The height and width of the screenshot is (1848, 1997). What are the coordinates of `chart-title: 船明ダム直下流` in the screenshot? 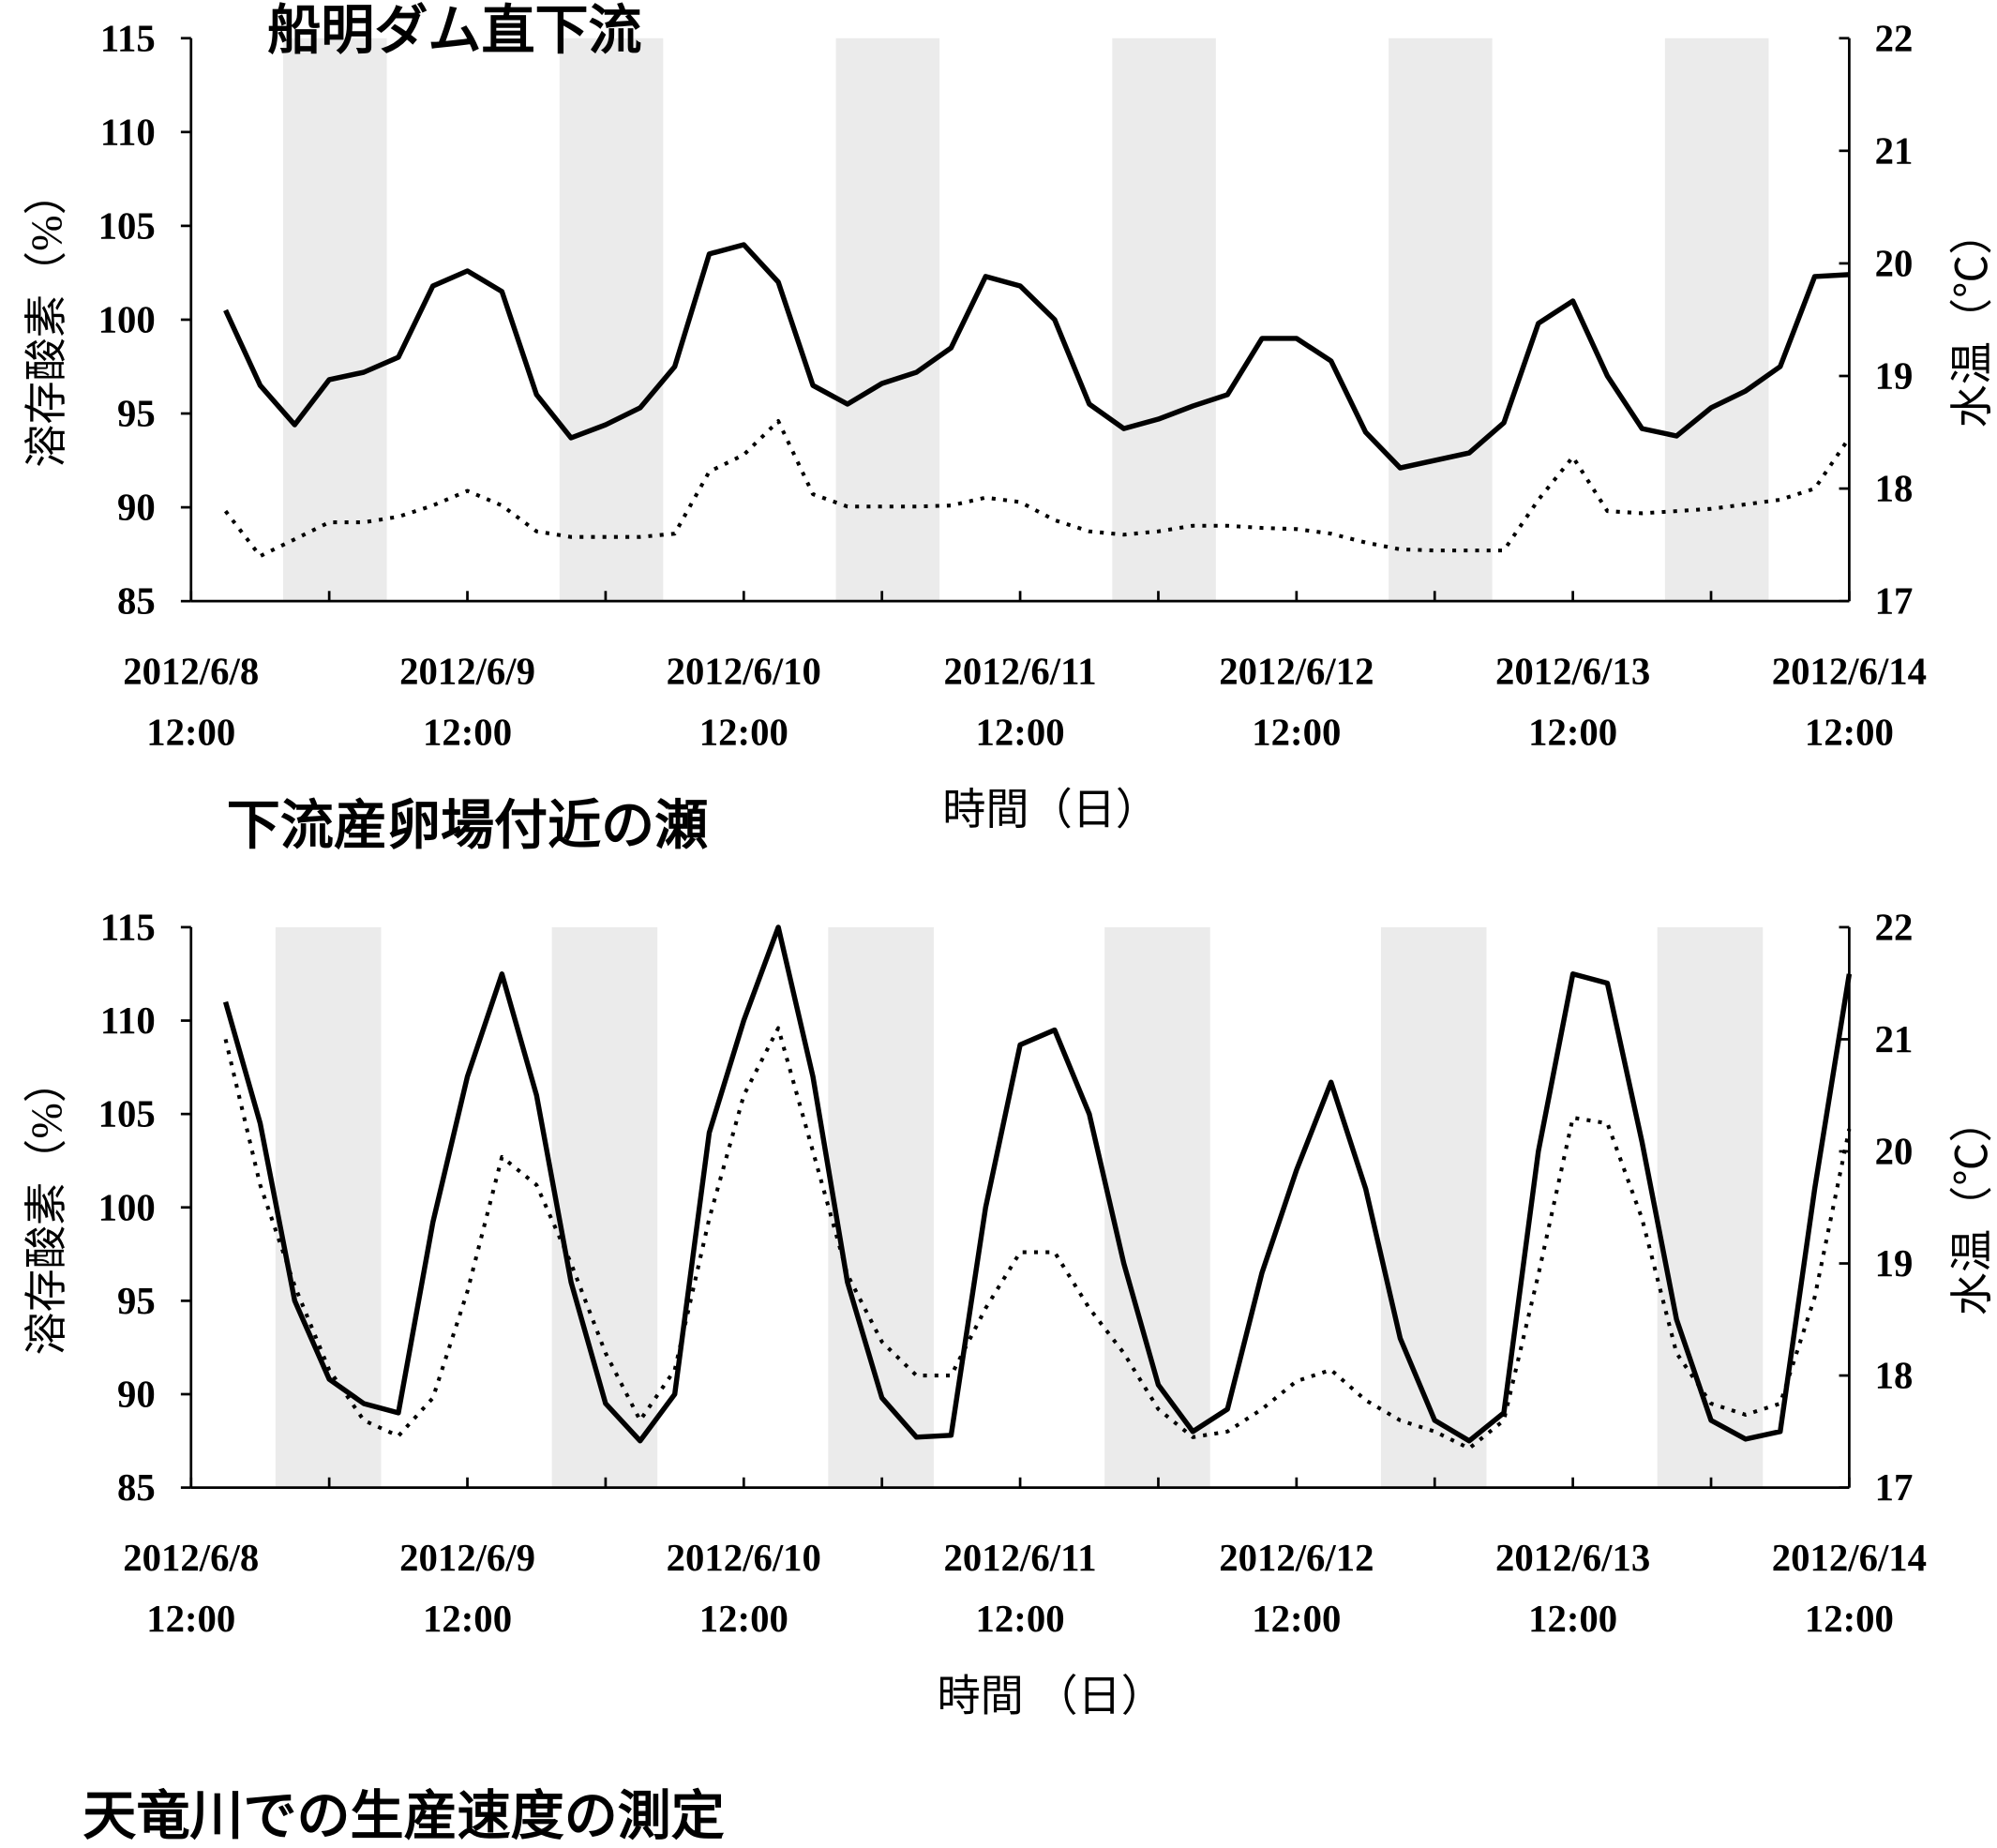 It's located at (454, 31).